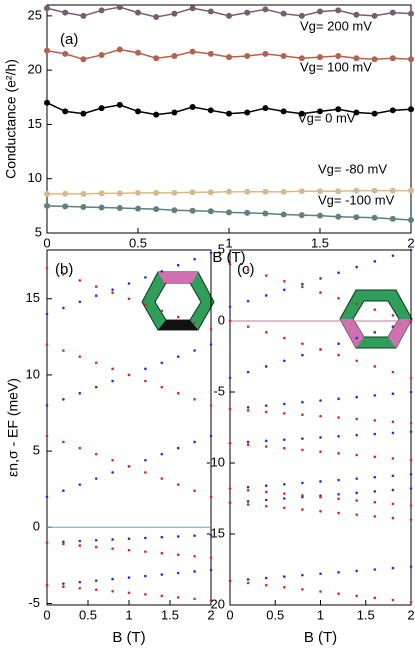 The height and width of the screenshot is (657, 415). I want to click on x-tick-label: 2, so click(410, 614).